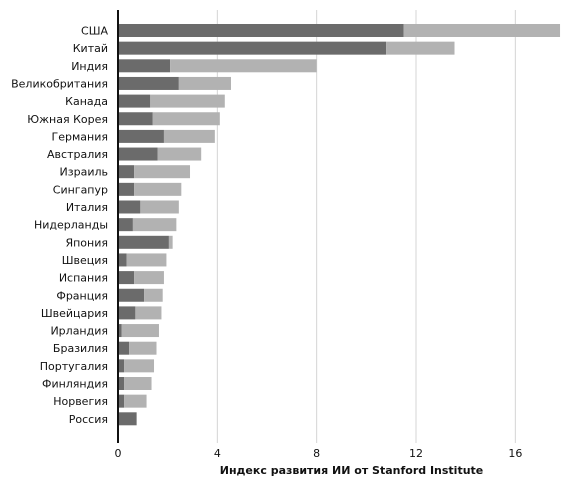 The image size is (585, 489). Describe the element at coordinates (67, 119) in the screenshot. I see `category-label: Южная Корея` at that location.